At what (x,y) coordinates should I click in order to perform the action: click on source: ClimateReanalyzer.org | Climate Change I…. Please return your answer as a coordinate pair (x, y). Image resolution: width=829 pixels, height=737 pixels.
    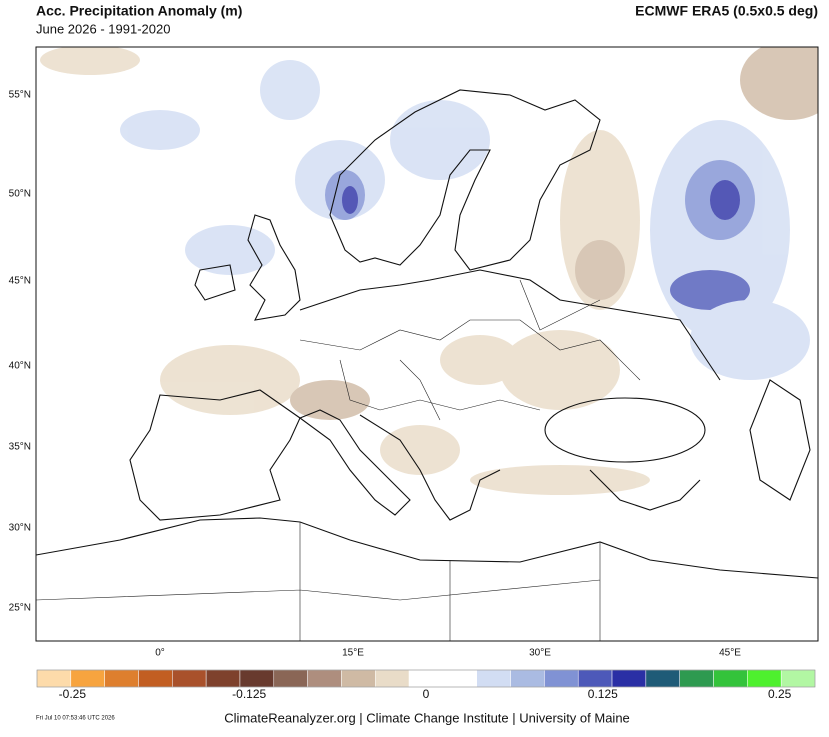
    Looking at the image, I should click on (427, 717).